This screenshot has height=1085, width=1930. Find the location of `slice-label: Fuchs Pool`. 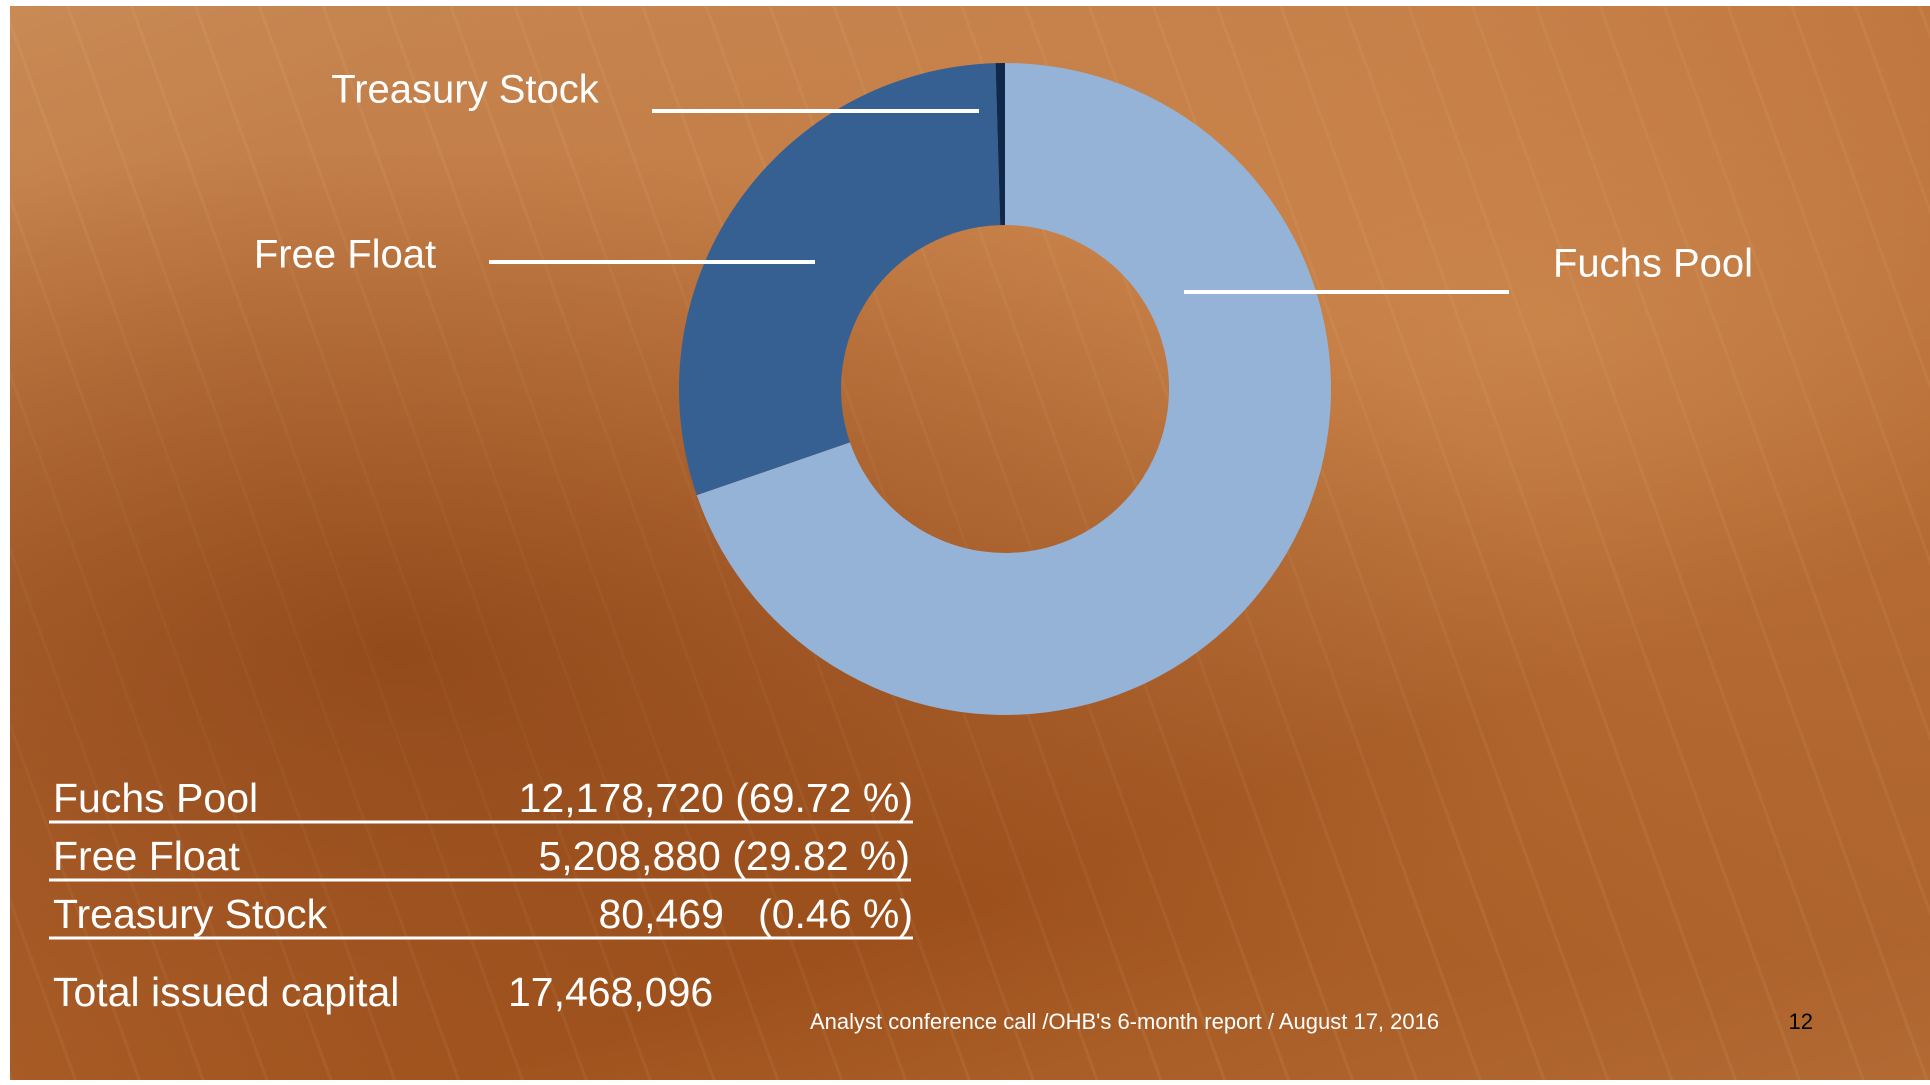

slice-label: Fuchs Pool is located at coordinates (1653, 264).